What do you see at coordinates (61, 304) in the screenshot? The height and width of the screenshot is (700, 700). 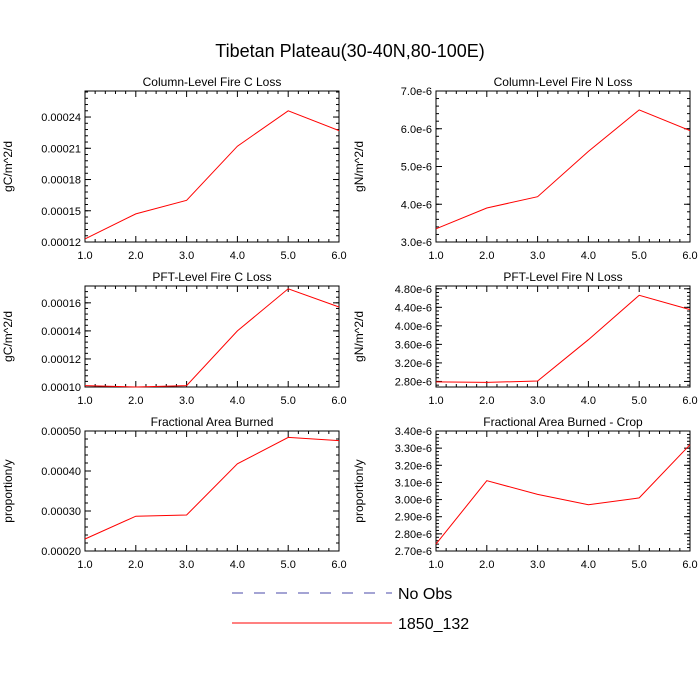 I see `y-tick-label: 0.00016` at bounding box center [61, 304].